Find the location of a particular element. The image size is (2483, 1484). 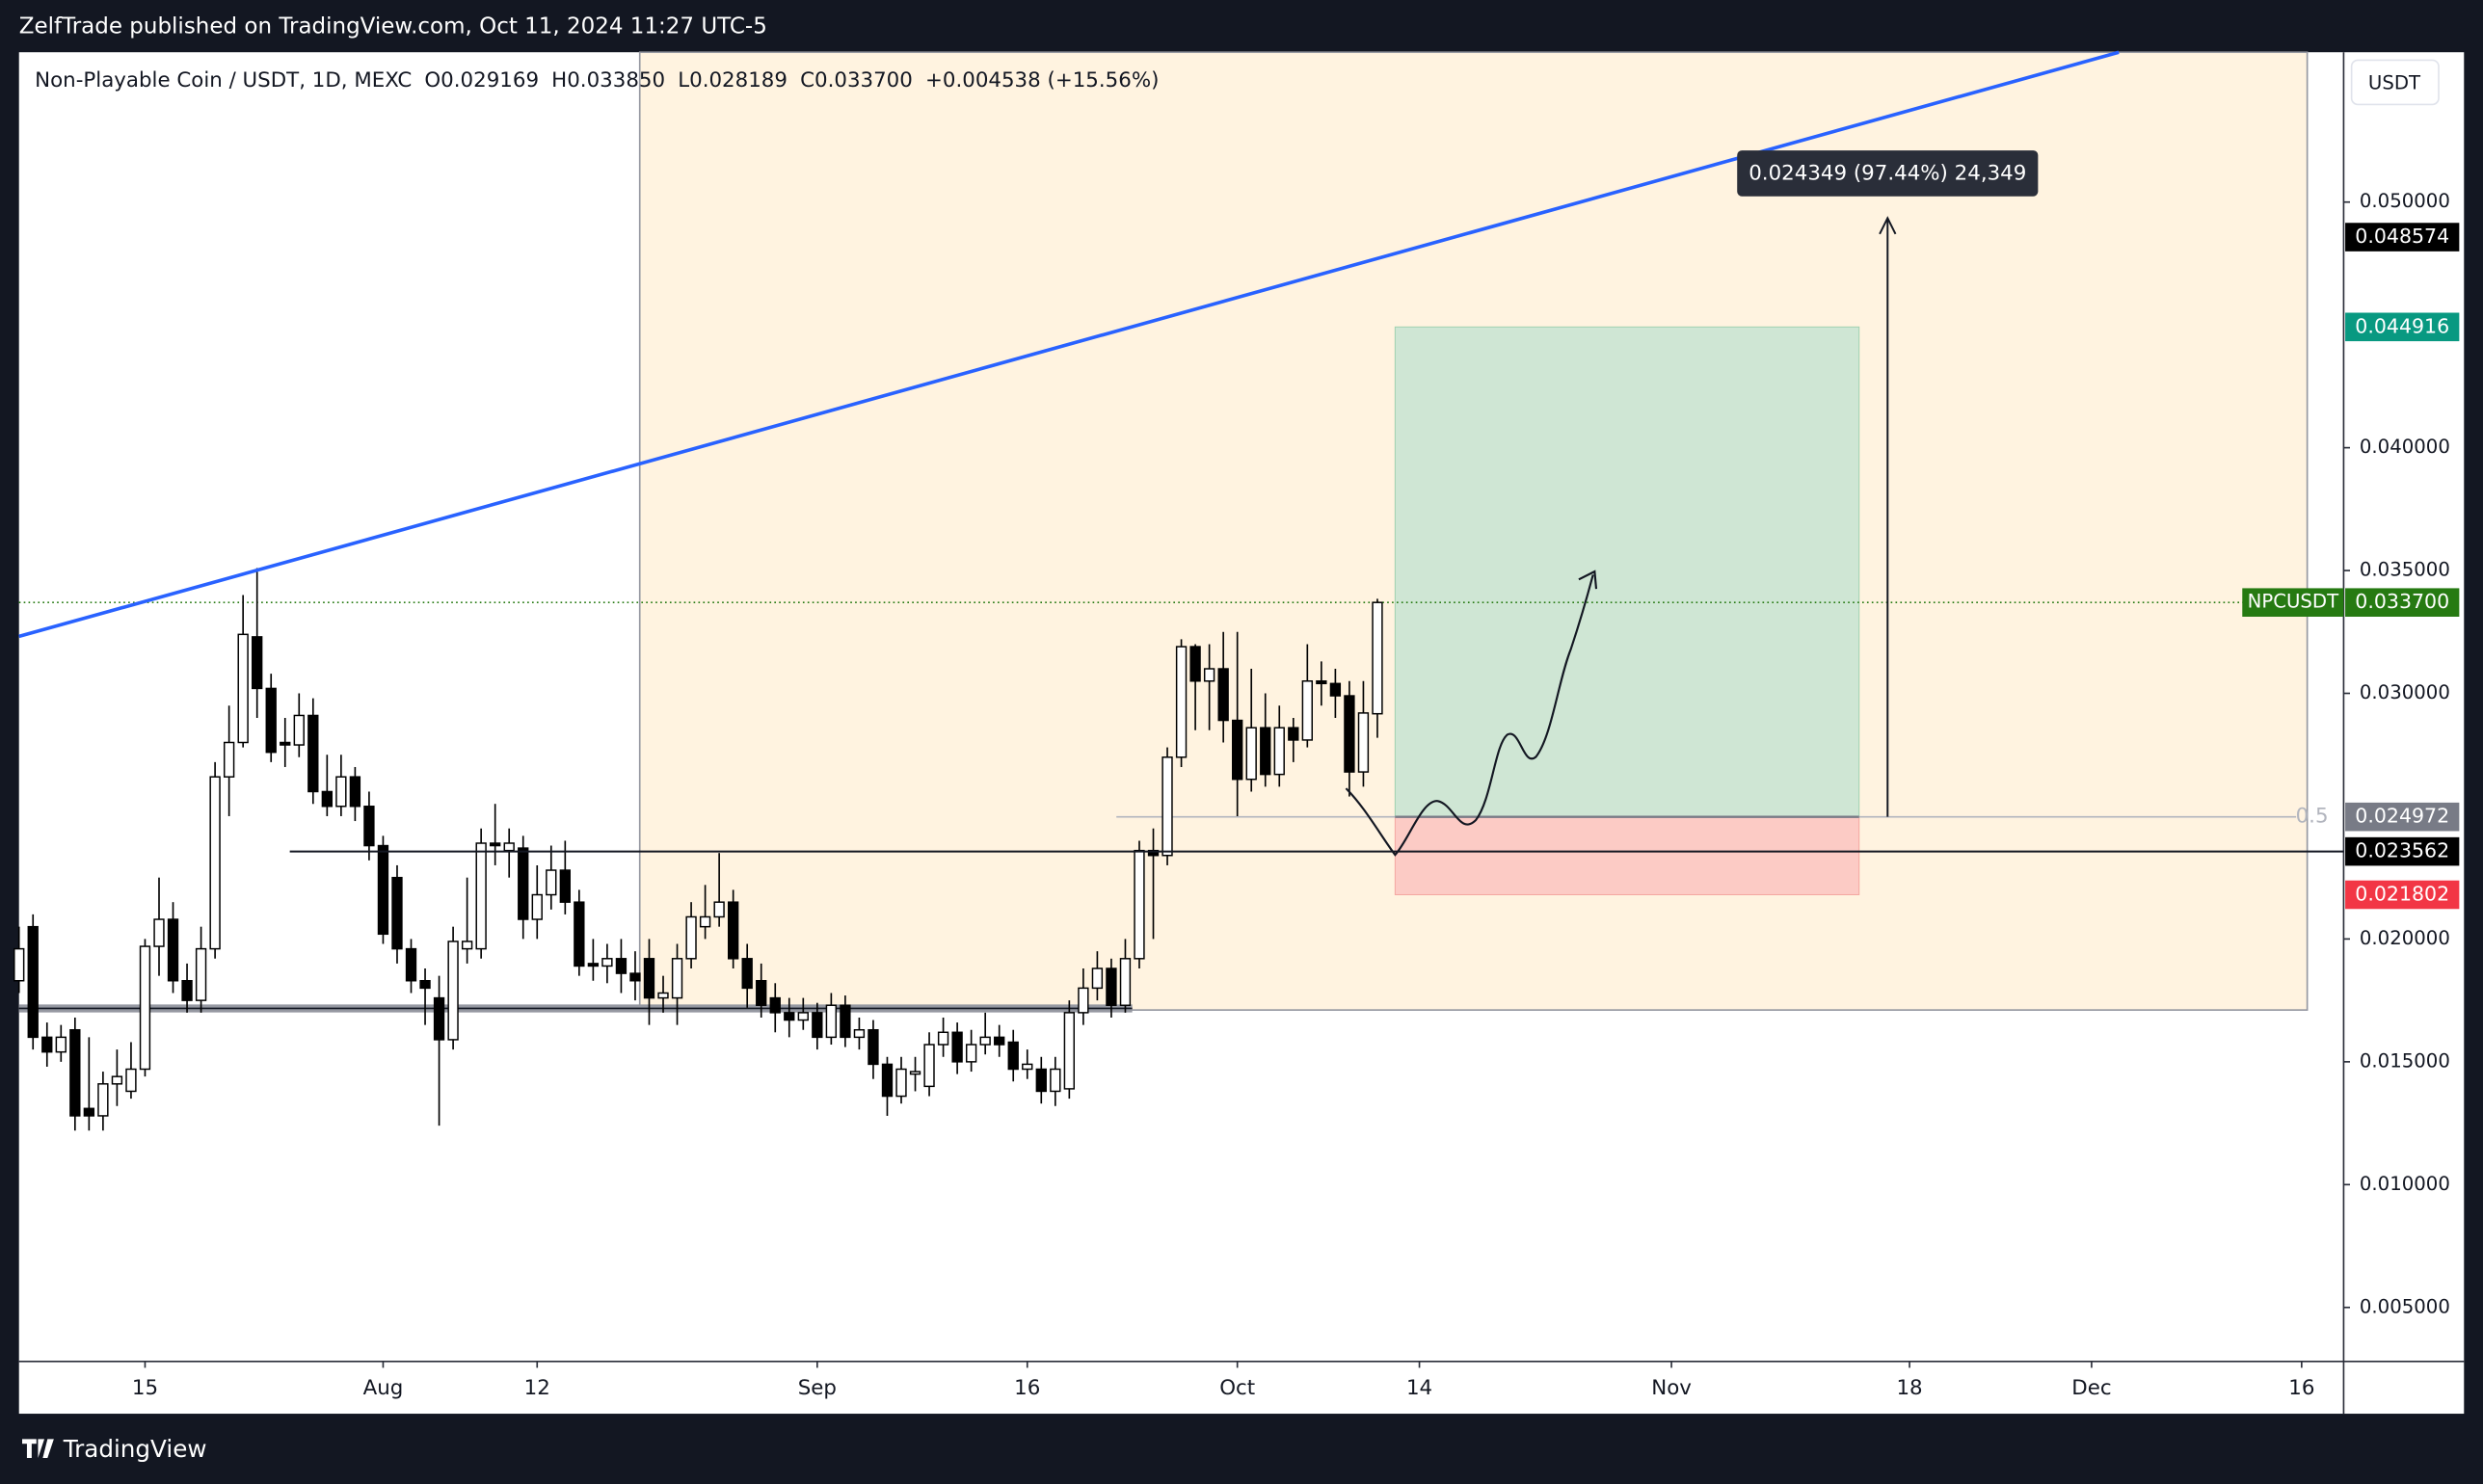

y-tick-label: 0.010000 is located at coordinates (2405, 1184).